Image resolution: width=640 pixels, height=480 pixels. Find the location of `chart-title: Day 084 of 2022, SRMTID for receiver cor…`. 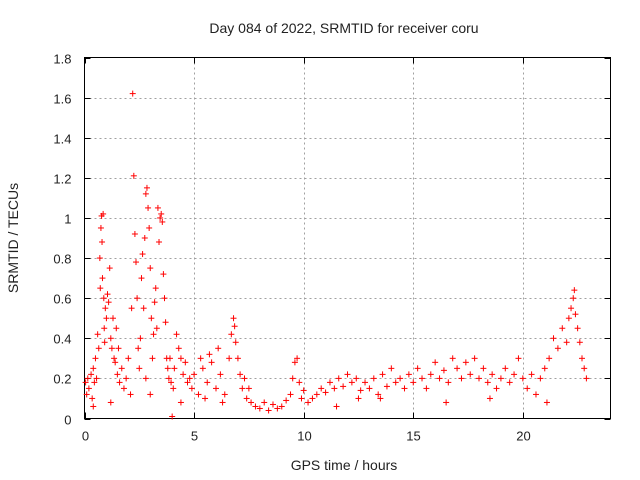

chart-title: Day 084 of 2022, SRMTID for receiver cor… is located at coordinates (343, 28).